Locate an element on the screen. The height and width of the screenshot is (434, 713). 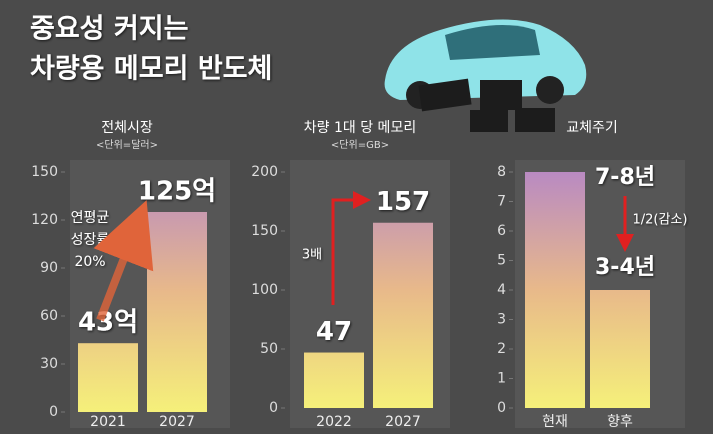
chart-subtitle: <단위=달러> is located at coordinates (127, 144).